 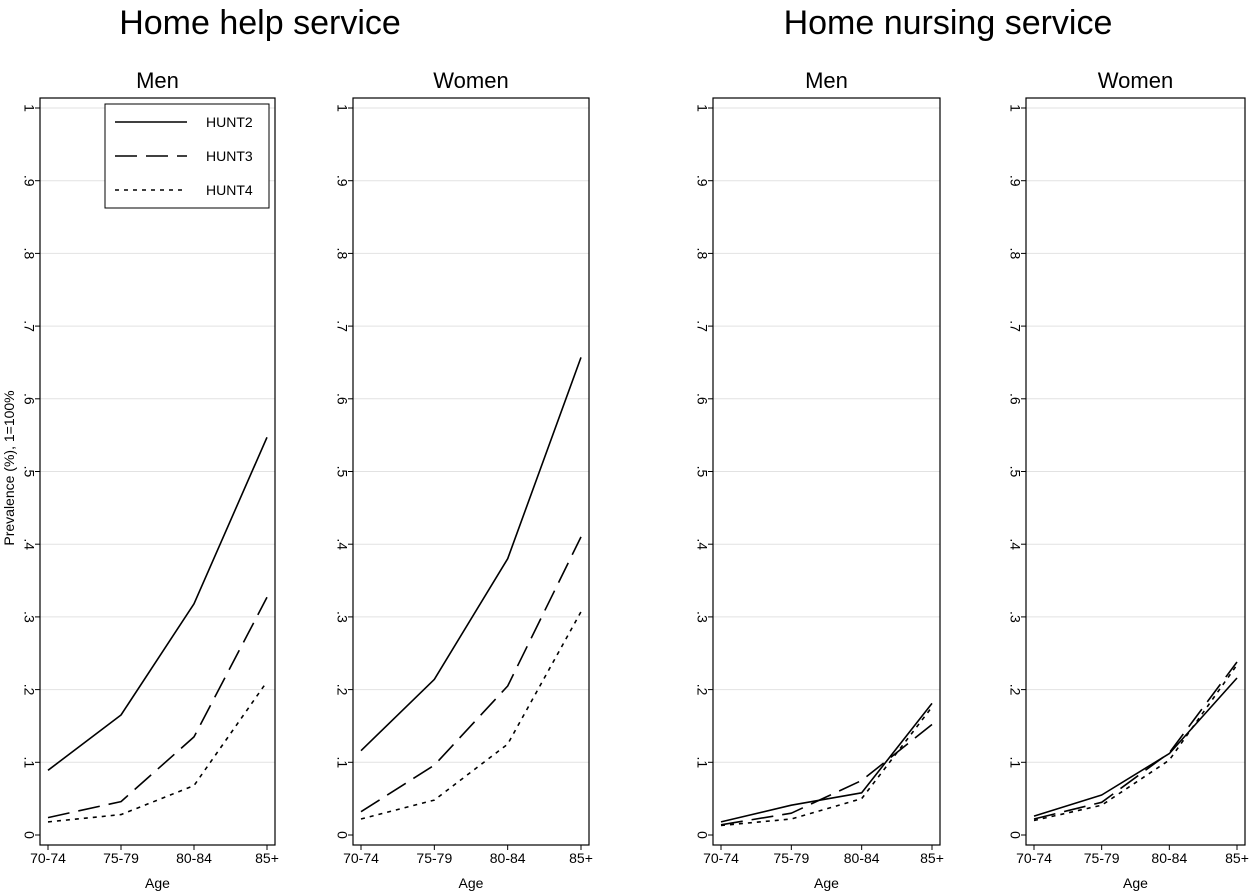 I want to click on legend: HUNT2 HUNT3 HUNT4, so click(x=187, y=156).